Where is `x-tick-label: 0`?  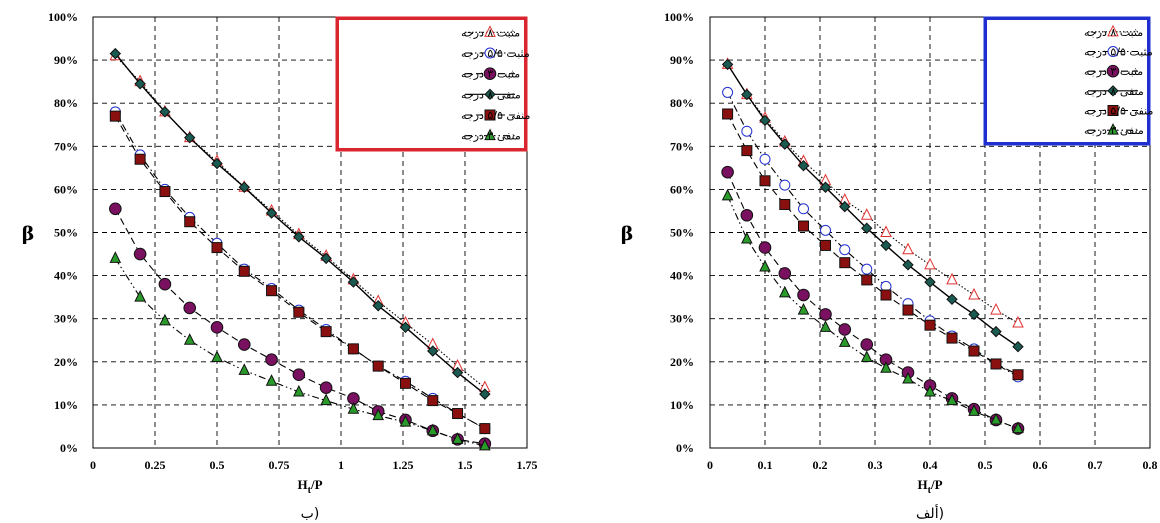 x-tick-label: 0 is located at coordinates (93, 465).